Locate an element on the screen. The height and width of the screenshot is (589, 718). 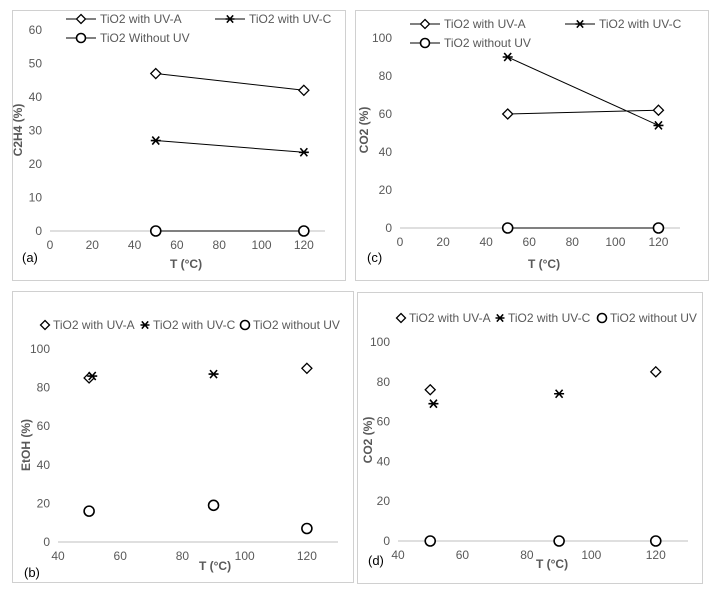
y-tick-label: 80 is located at coordinates (384, 382).